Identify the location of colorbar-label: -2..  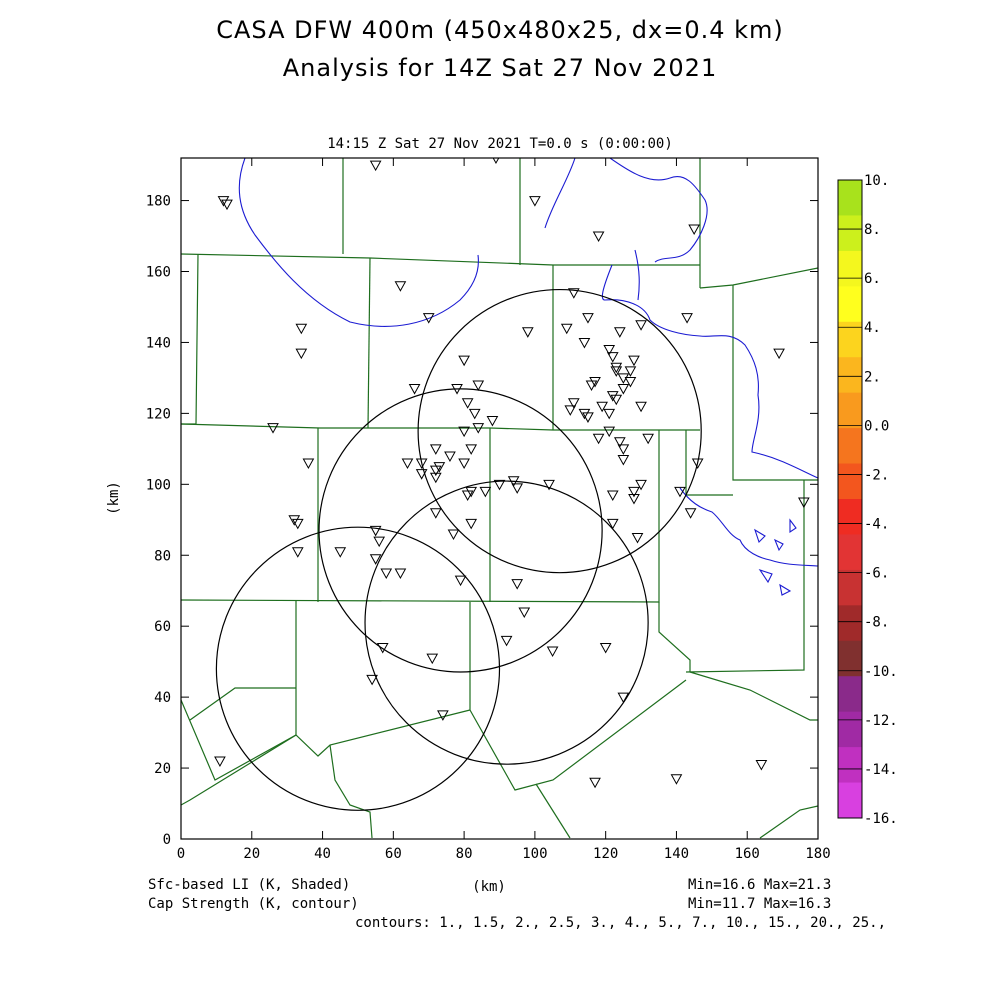
(876, 475).